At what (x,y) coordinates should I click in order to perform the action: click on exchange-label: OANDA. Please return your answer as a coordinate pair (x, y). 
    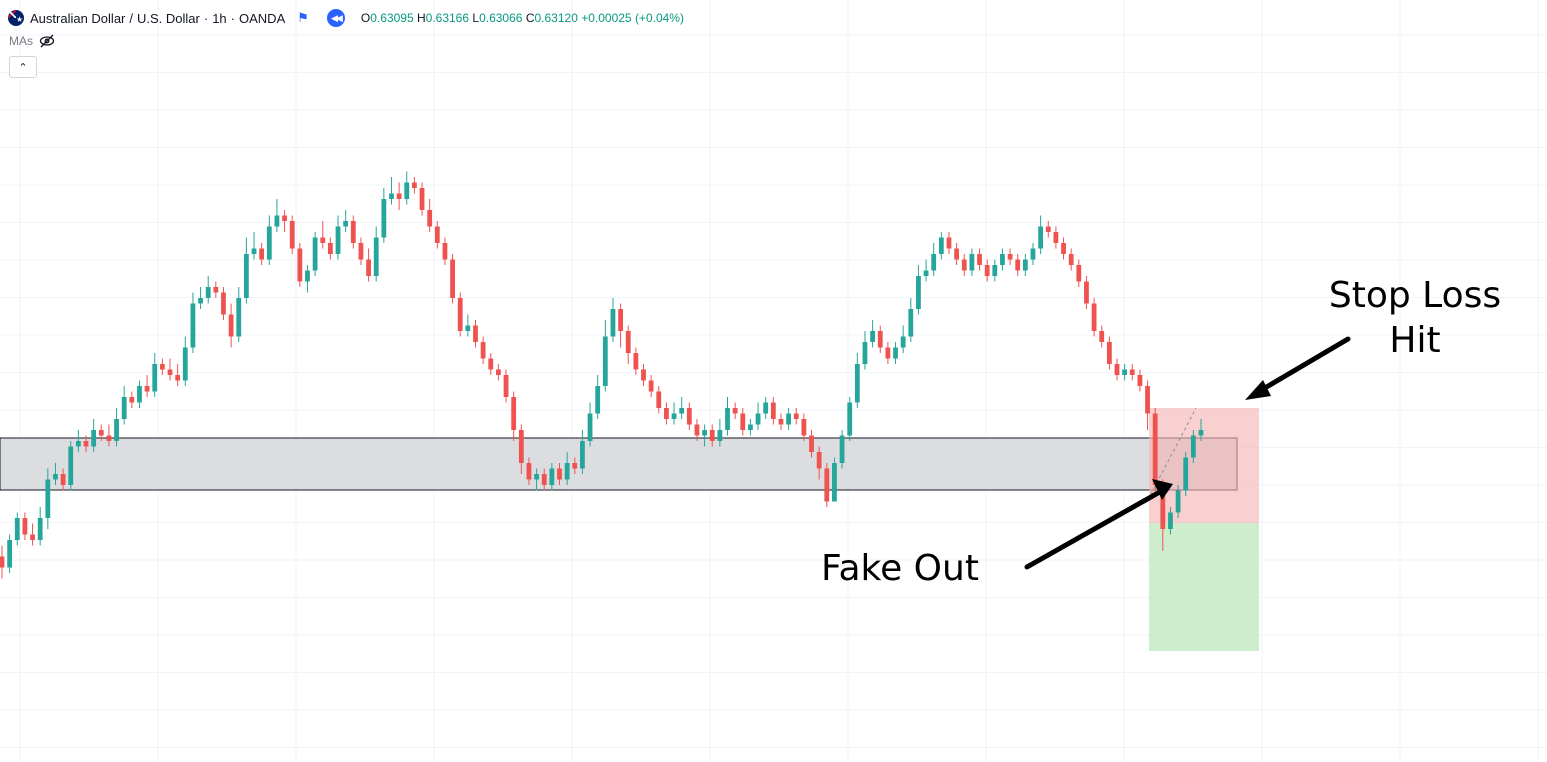
    Looking at the image, I should click on (262, 18).